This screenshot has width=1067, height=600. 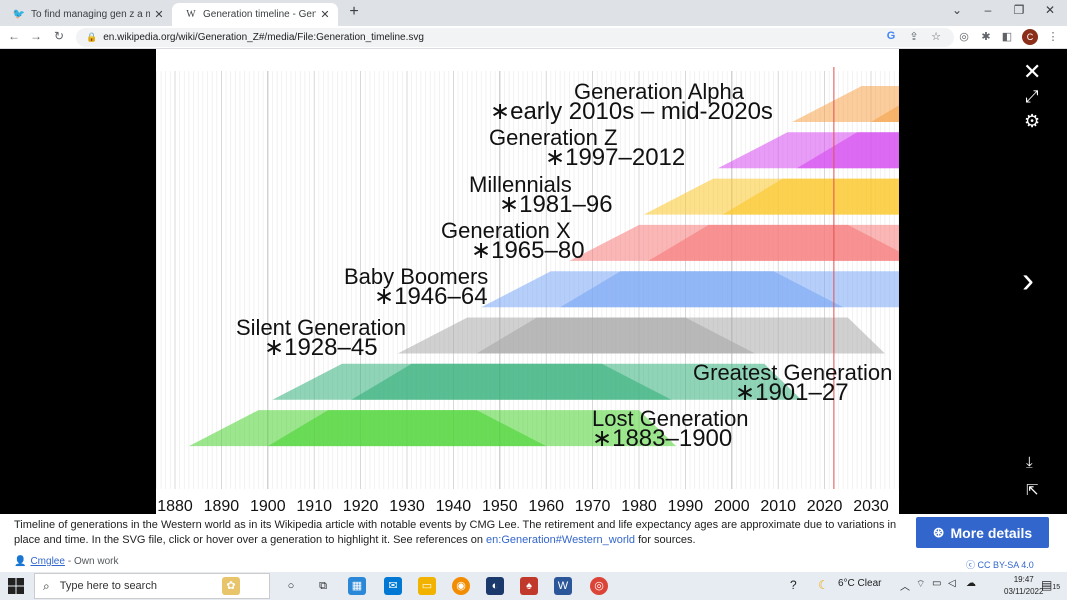 I want to click on fullscreen-icon: ⤢, so click(x=1032, y=96).